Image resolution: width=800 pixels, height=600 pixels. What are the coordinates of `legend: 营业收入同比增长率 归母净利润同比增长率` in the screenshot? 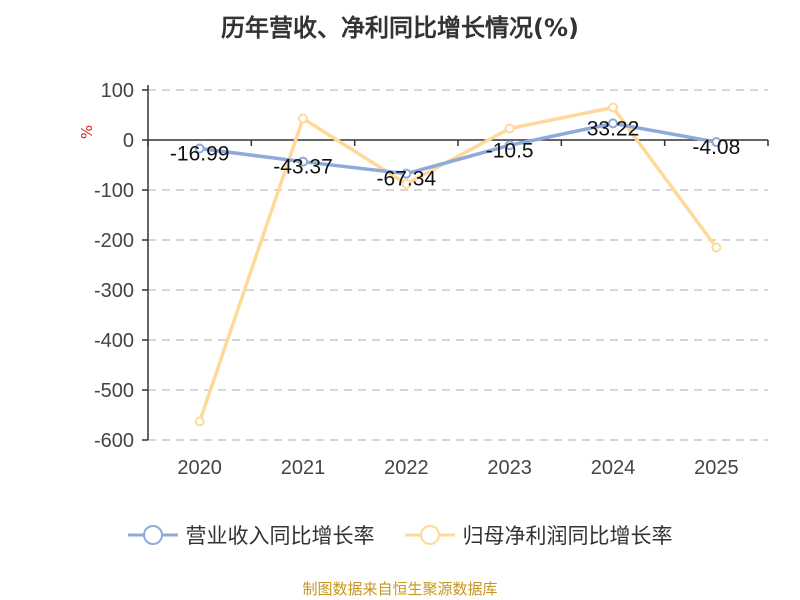 It's located at (400, 535).